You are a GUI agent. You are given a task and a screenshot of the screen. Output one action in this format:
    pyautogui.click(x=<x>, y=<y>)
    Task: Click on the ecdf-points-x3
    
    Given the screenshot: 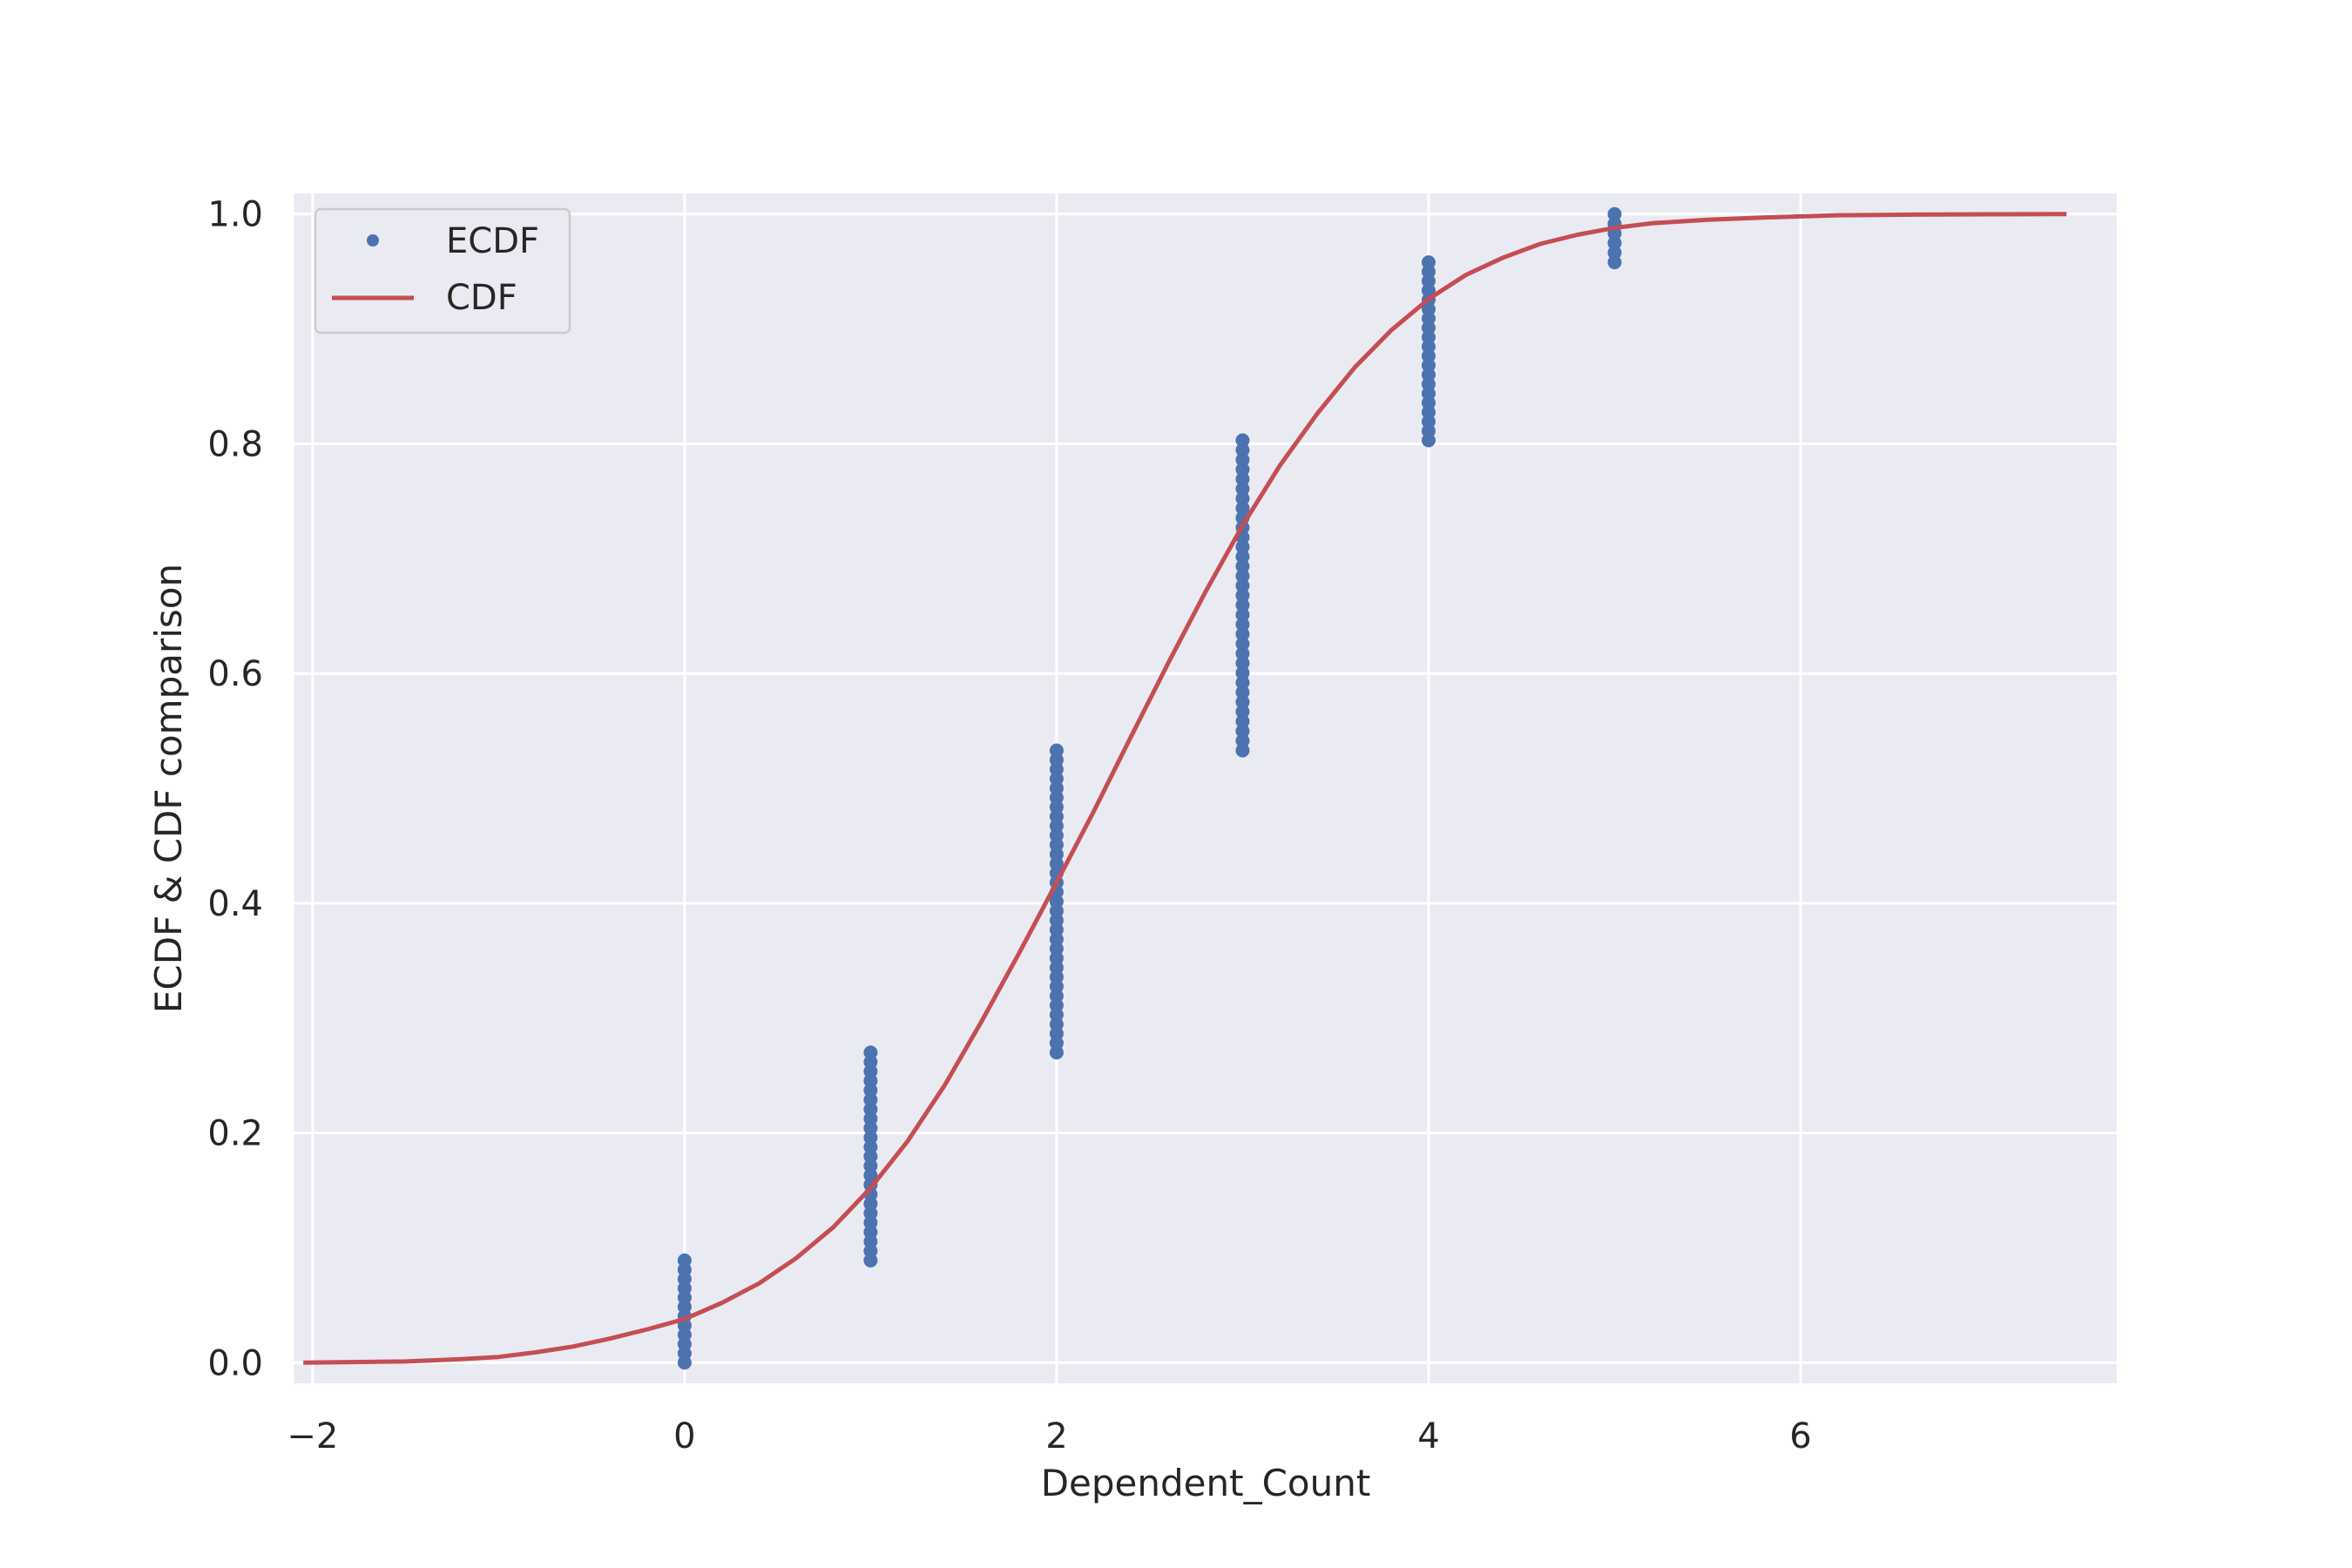 What is the action you would take?
    pyautogui.click(x=1242, y=595)
    